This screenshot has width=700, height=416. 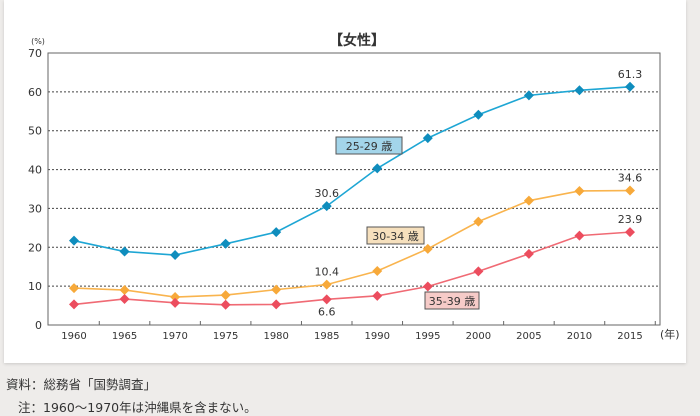 What do you see at coordinates (579, 336) in the screenshot?
I see `x-tick-label: 2010` at bounding box center [579, 336].